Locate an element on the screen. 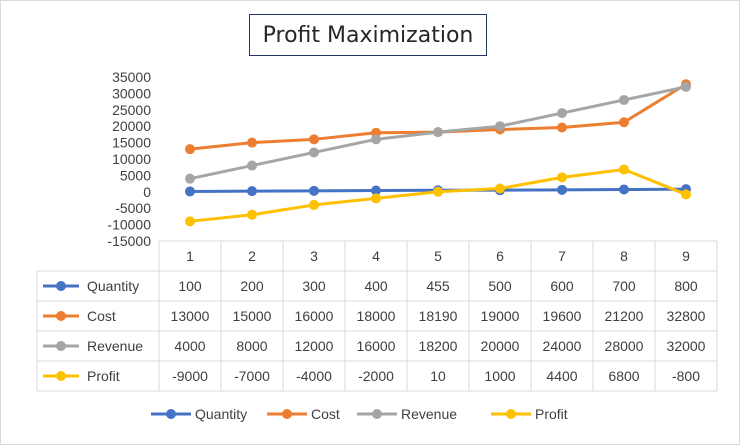  category-label: 8 is located at coordinates (624, 256).